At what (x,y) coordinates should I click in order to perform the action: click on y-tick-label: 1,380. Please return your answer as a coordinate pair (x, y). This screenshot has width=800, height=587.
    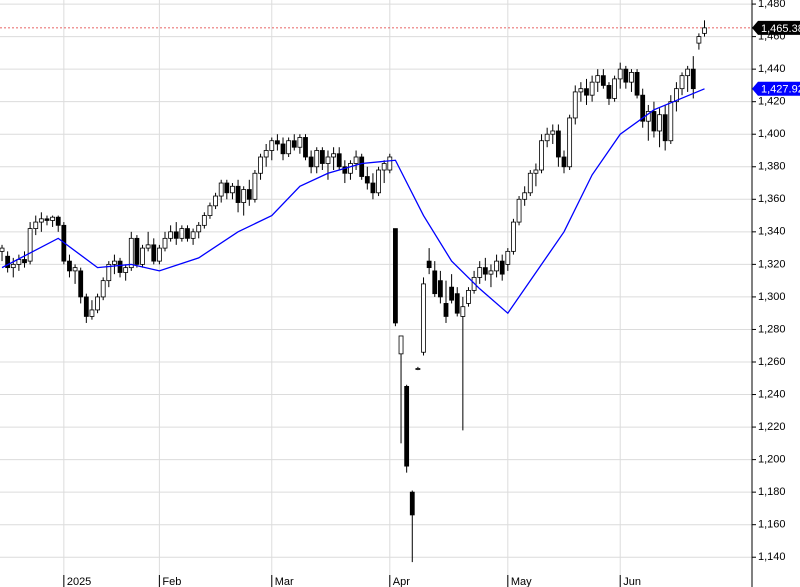
    Looking at the image, I should click on (772, 167).